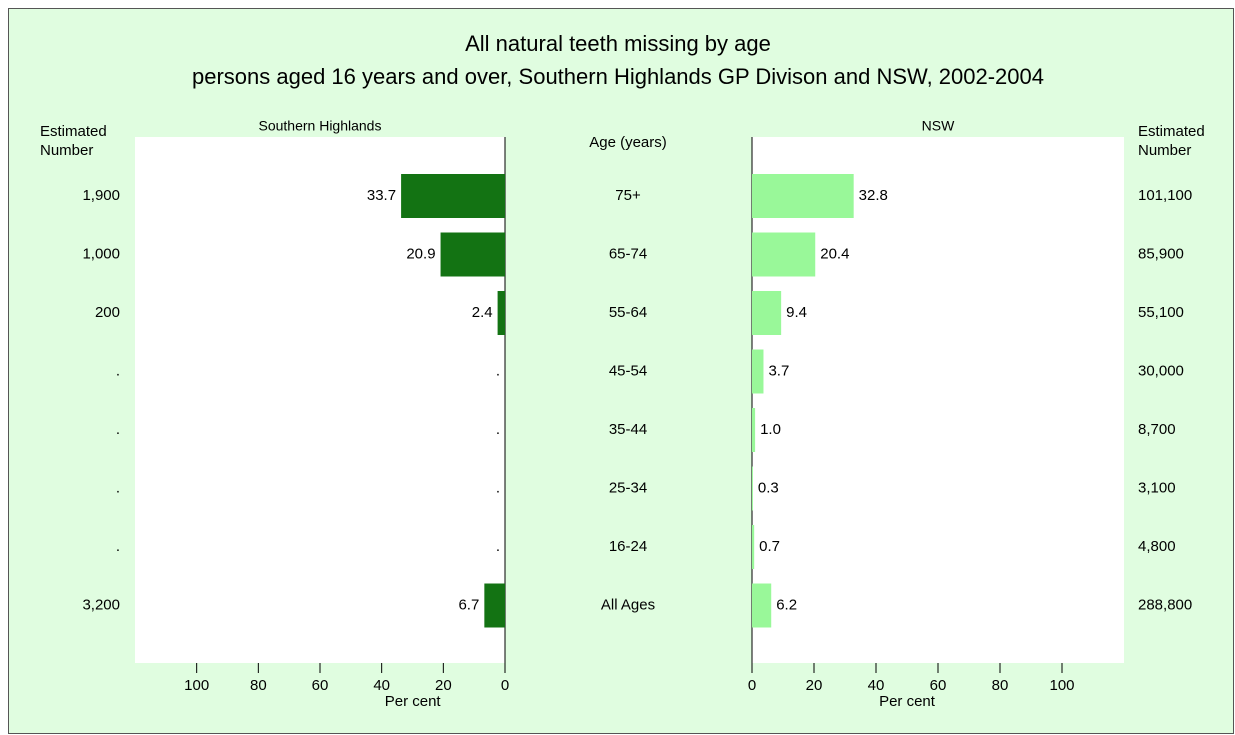 The width and height of the screenshot is (1235, 735). What do you see at coordinates (628, 312) in the screenshot?
I see `category-label: 55-64` at bounding box center [628, 312].